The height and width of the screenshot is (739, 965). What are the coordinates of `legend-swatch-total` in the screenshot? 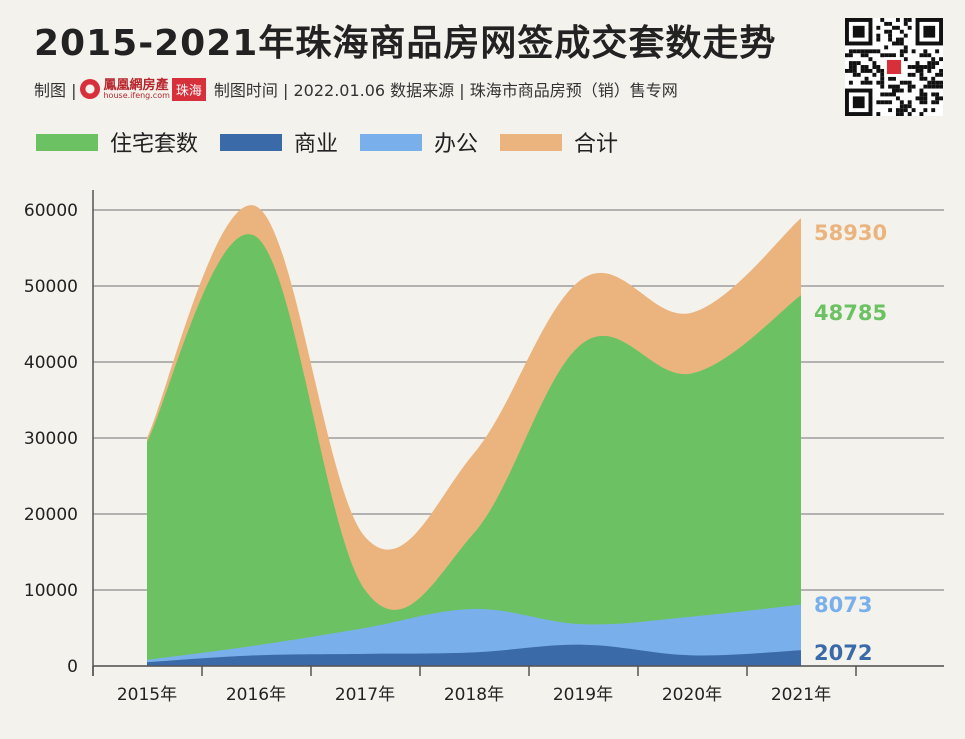 It's located at (531, 142).